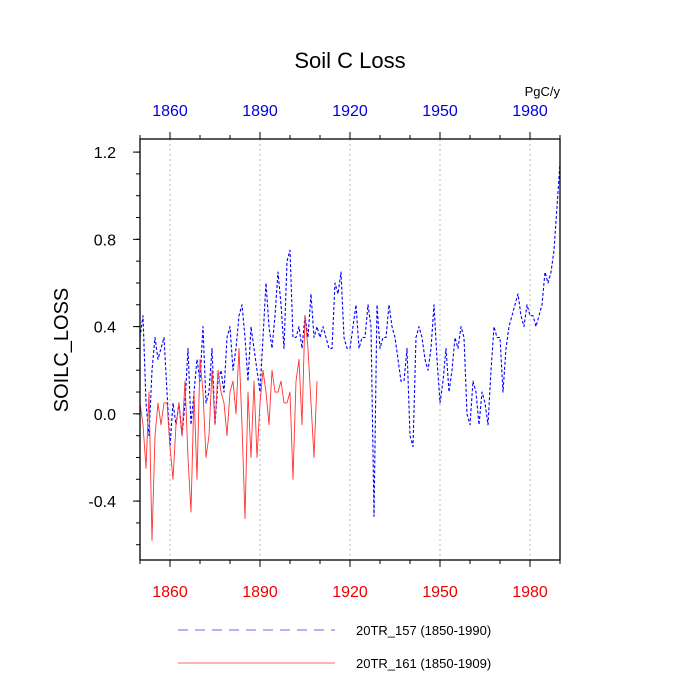 The width and height of the screenshot is (700, 700). What do you see at coordinates (170, 592) in the screenshot?
I see `bottom-x-tick-label: 1860` at bounding box center [170, 592].